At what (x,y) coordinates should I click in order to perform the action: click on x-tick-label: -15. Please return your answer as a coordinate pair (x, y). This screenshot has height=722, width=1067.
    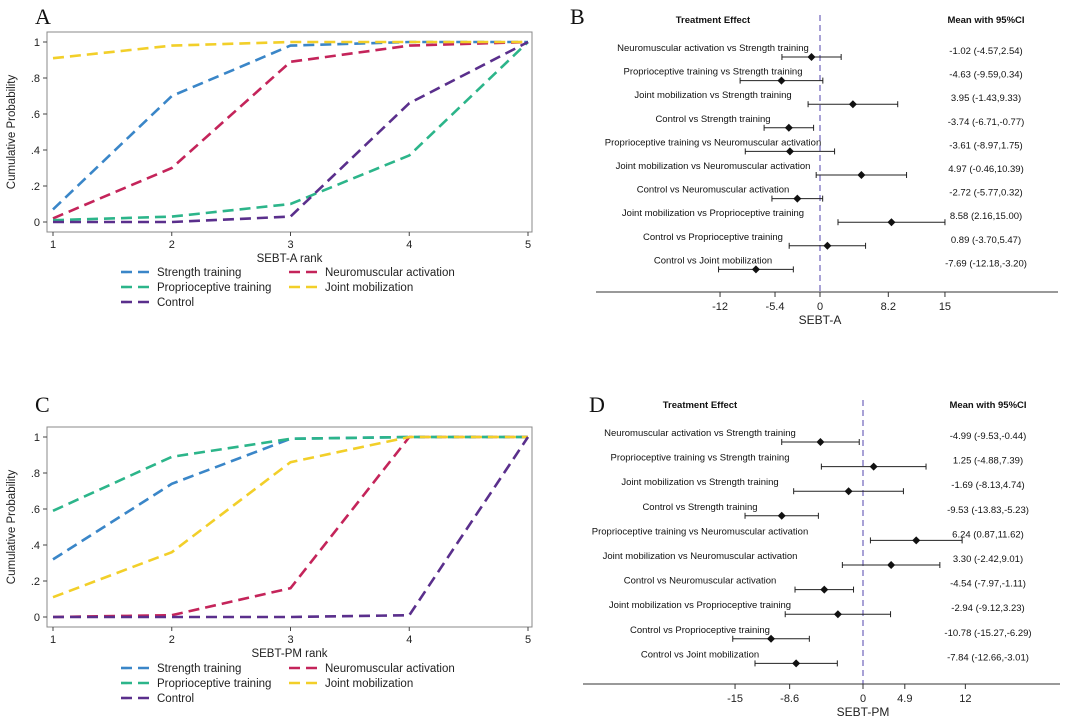
    Looking at the image, I should click on (735, 699).